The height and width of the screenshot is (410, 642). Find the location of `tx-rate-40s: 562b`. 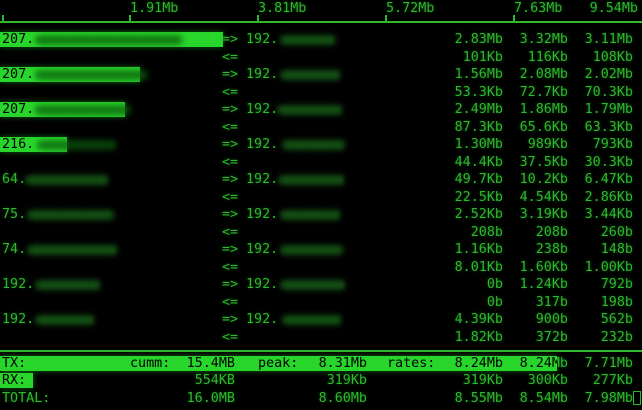

tx-rate-40s: 562b is located at coordinates (616, 319).